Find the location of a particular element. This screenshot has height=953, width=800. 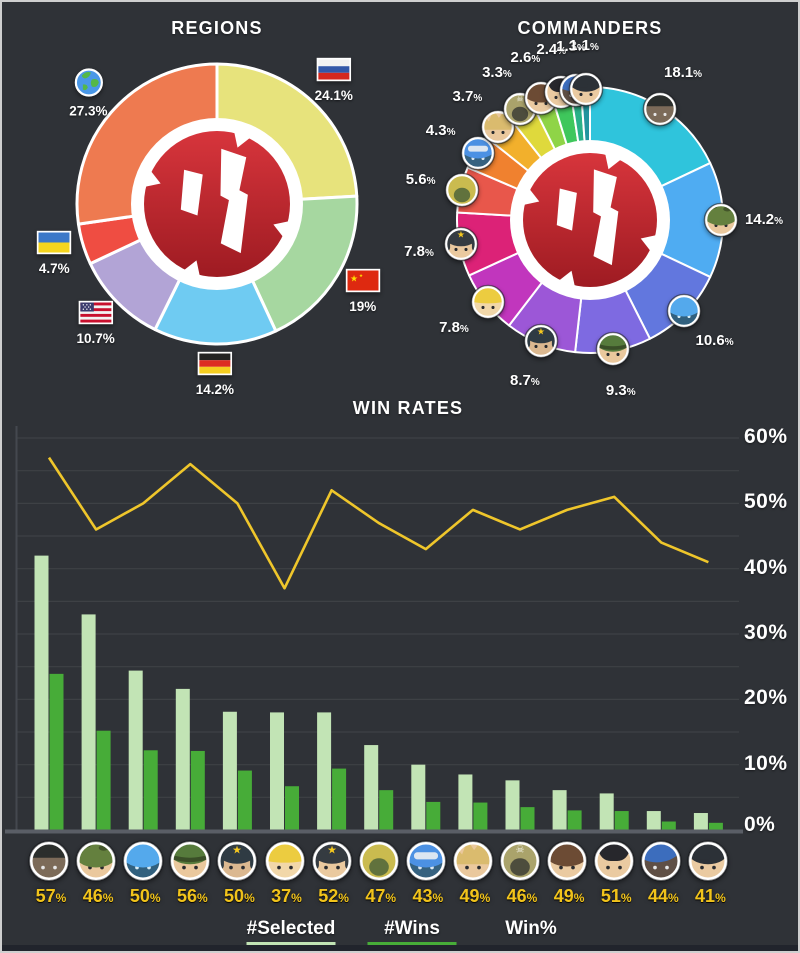

bar-wins-blonde-hair is located at coordinates (480, 816).